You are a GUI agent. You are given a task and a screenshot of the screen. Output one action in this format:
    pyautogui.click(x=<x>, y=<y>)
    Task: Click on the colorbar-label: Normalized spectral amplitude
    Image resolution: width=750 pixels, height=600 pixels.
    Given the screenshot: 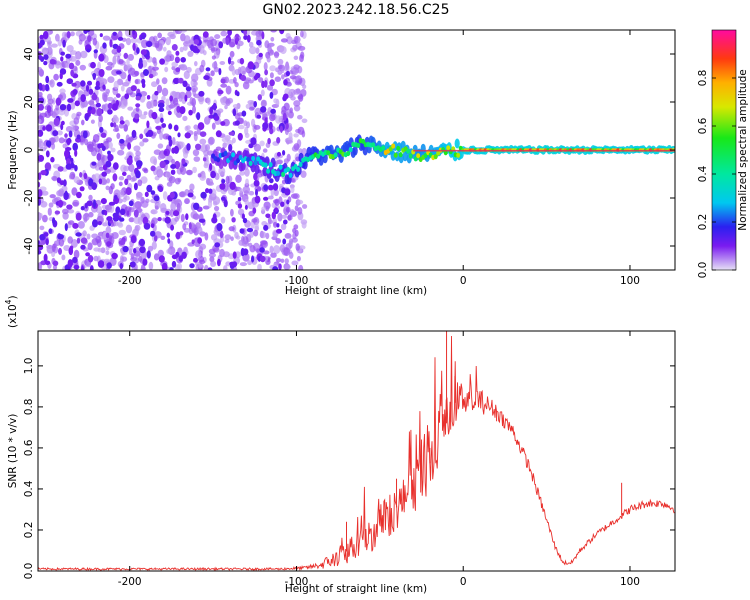 What is the action you would take?
    pyautogui.click(x=743, y=149)
    